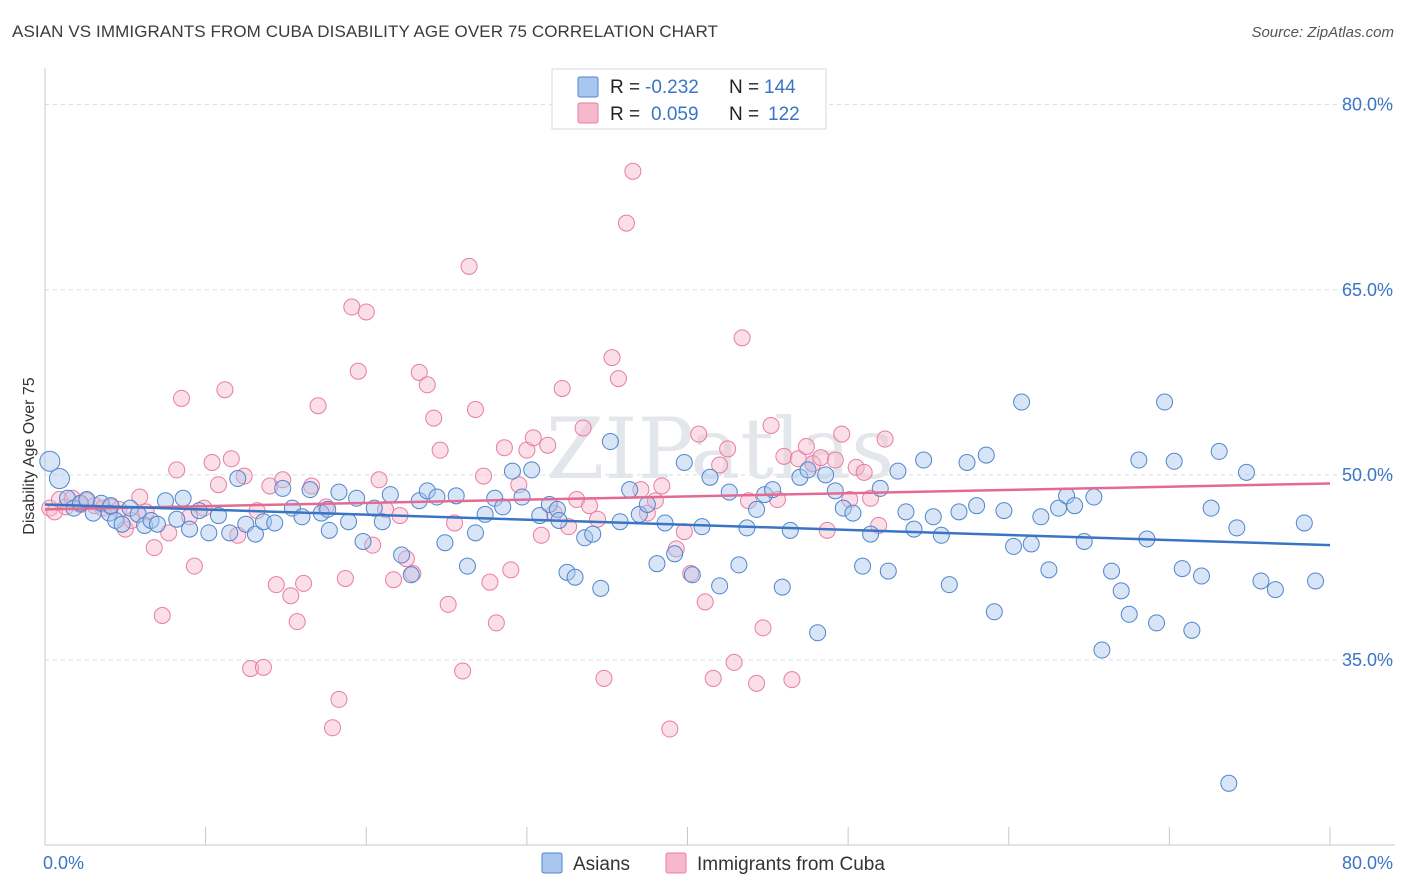  Describe the element at coordinates (1322, 32) in the screenshot. I see `source-label: Source: ZipAtlas.com` at that location.